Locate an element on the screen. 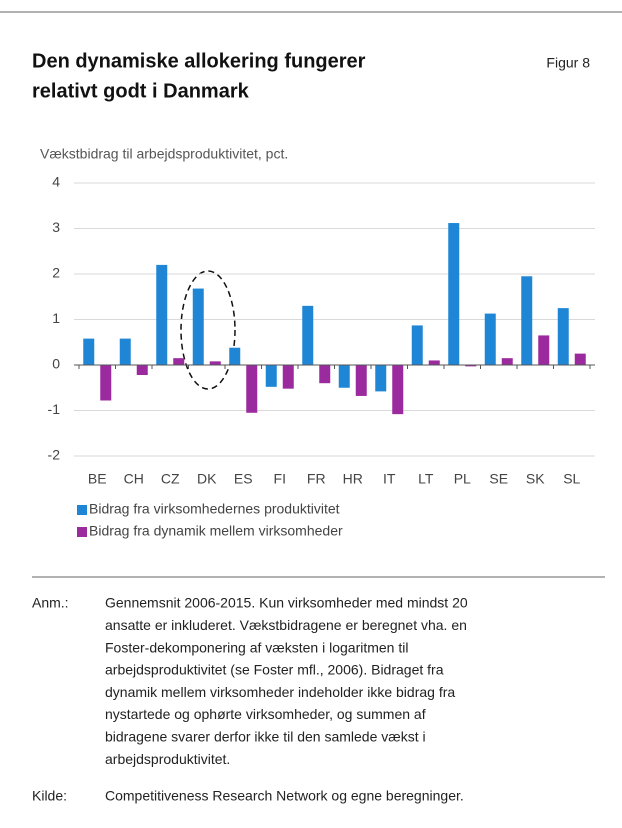  source-label: Kilde: is located at coordinates (49, 796).